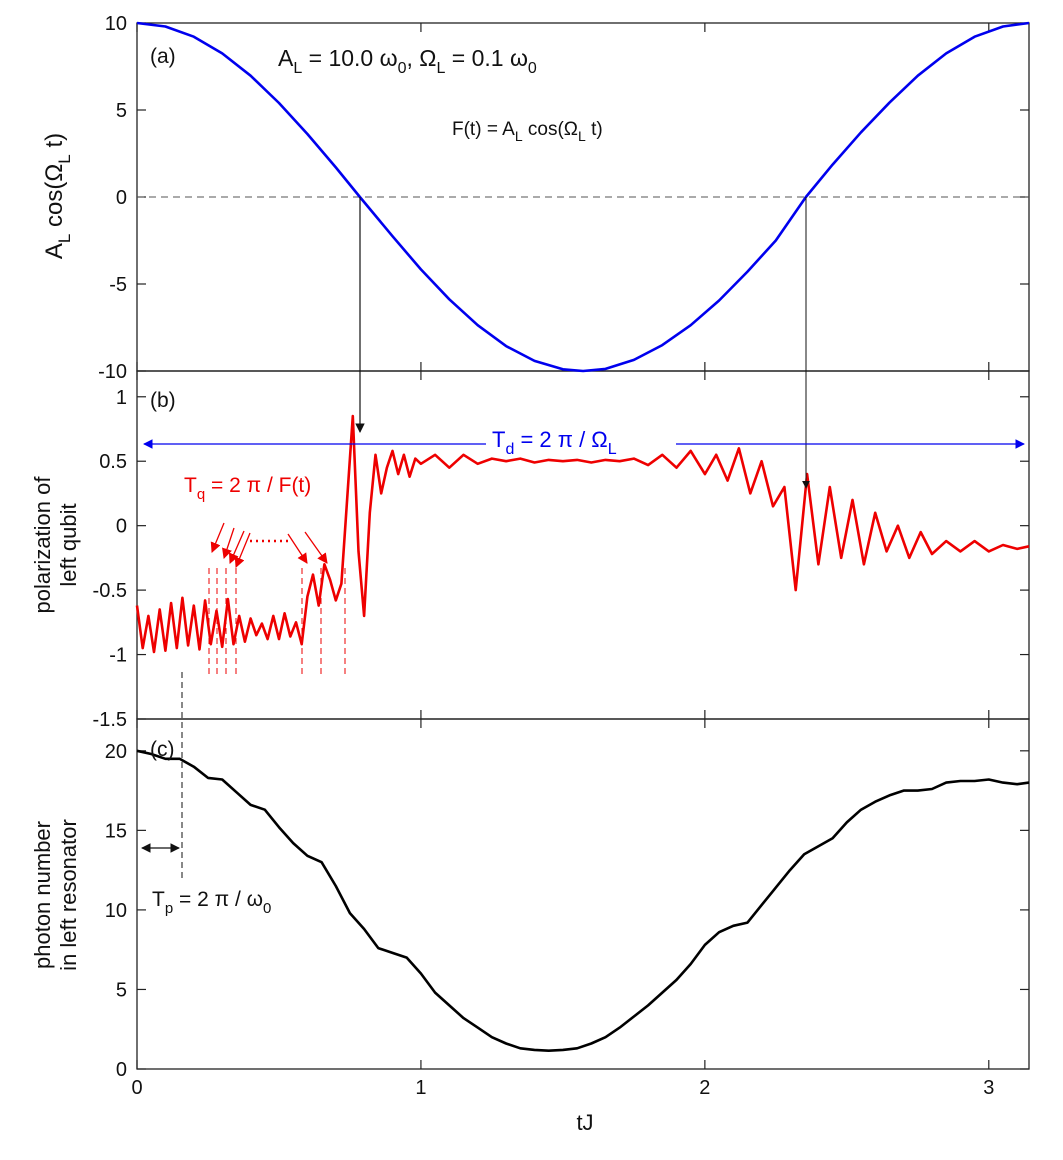 The height and width of the screenshot is (1160, 1063). Describe the element at coordinates (57, 196) in the screenshot. I see `panel-a-ylabel: AL cos(ΩL t)` at that location.